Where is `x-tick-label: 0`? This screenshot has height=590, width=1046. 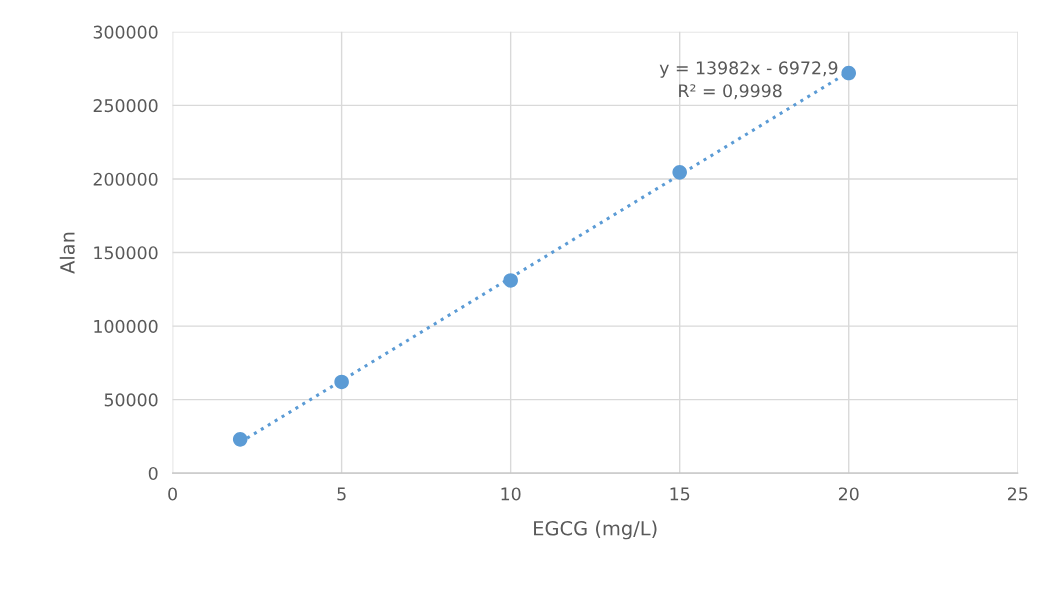 x-tick-label: 0 is located at coordinates (172, 494).